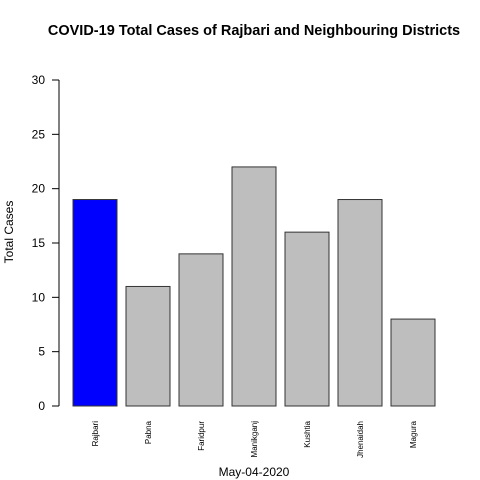 The image size is (480, 480). What do you see at coordinates (95, 303) in the screenshot?
I see `bar-rajbari` at bounding box center [95, 303].